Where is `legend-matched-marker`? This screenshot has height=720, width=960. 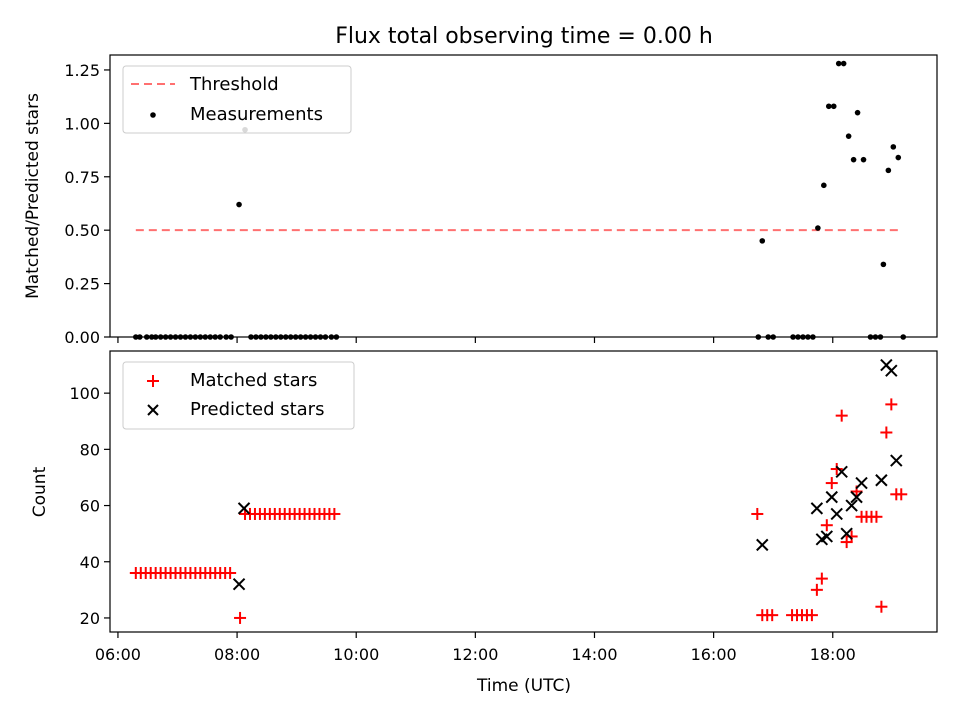 legend-matched-marker is located at coordinates (153, 381).